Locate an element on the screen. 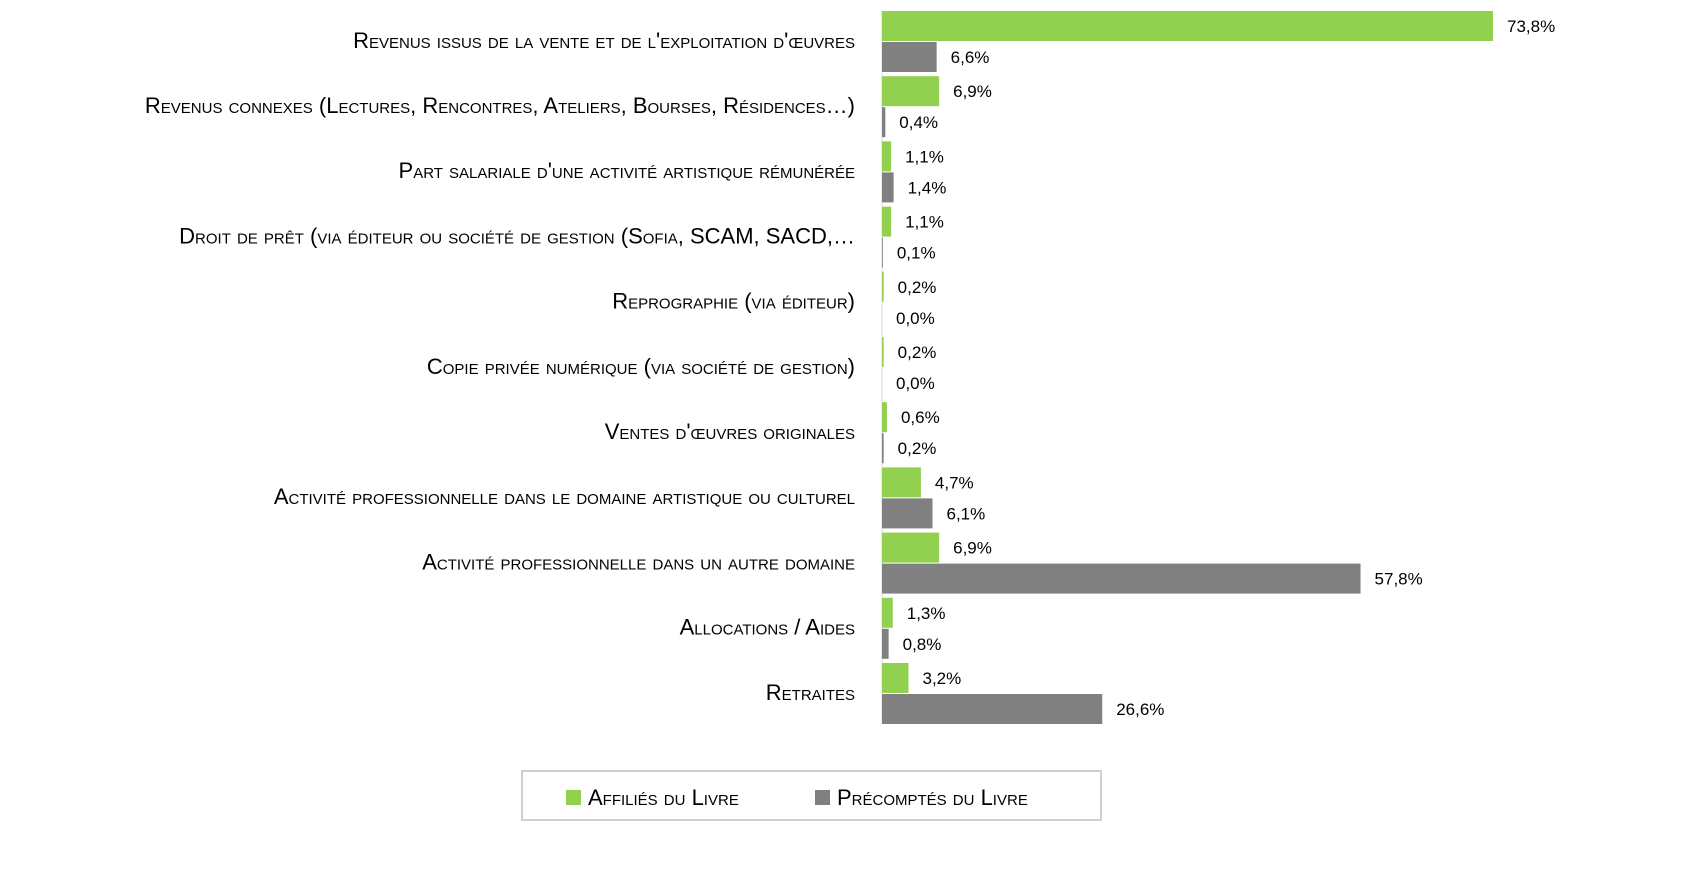  value-label: 0,6% is located at coordinates (920, 417).